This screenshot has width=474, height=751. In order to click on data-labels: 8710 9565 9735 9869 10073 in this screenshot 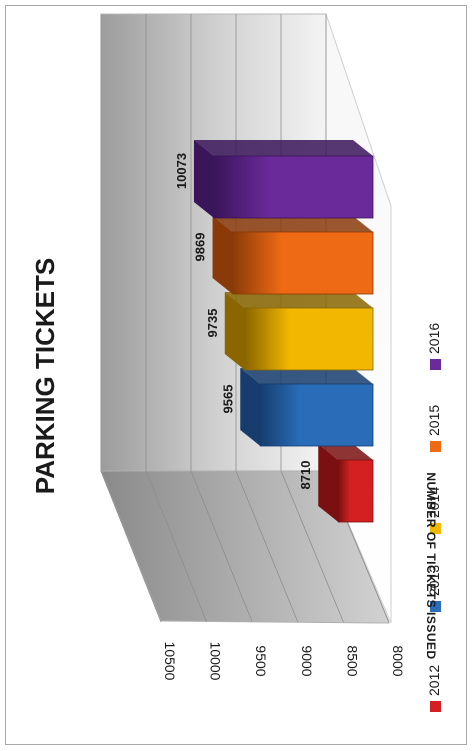, I will do `click(243, 321)`.